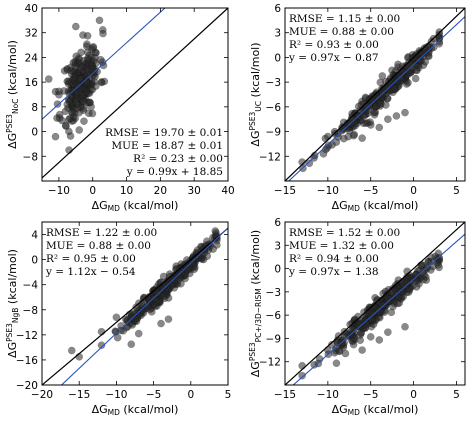  What do you see at coordinates (341, 32) in the screenshot?
I see `stats-line: MUE = 0.88 ± 0.00` at bounding box center [341, 32].